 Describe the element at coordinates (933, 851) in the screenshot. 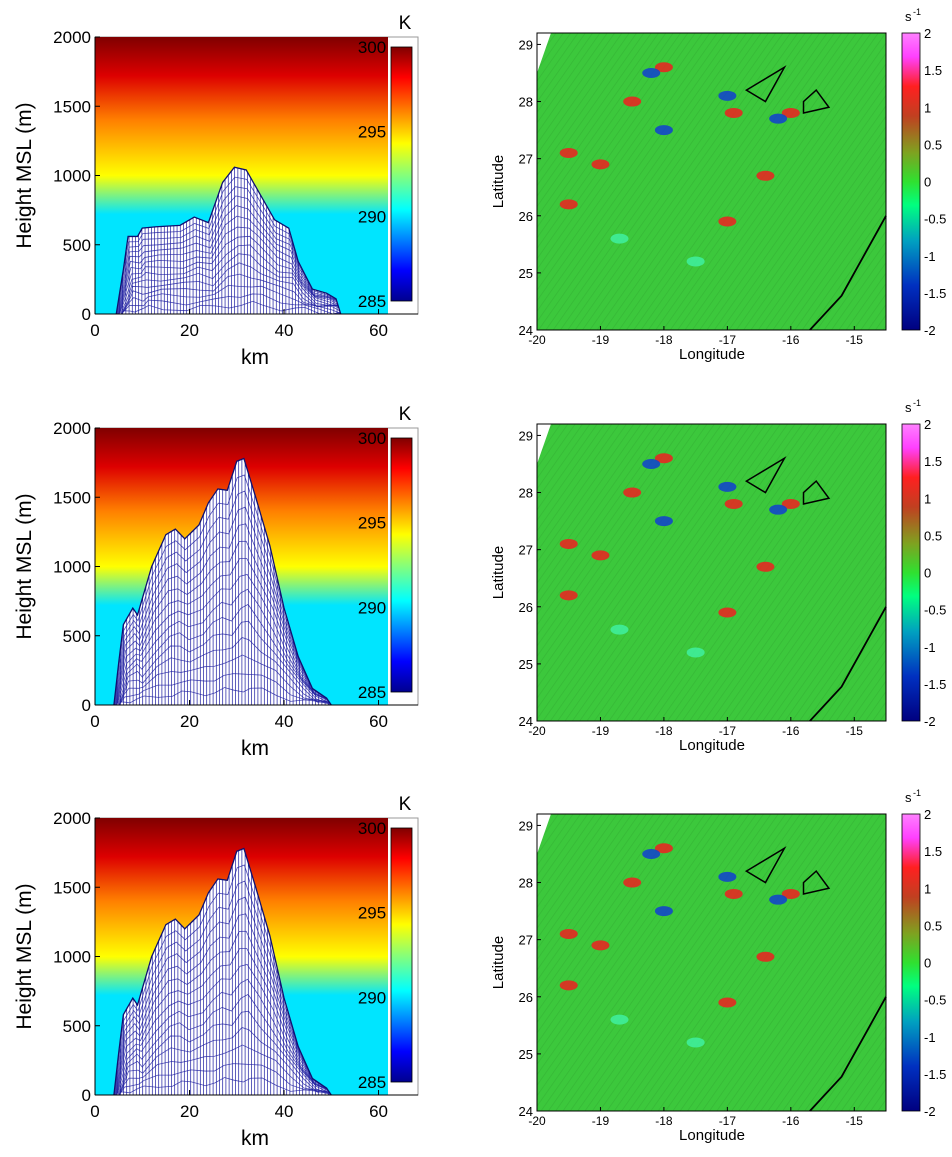

I see `colorbar-tick-label: 1.5` at that location.